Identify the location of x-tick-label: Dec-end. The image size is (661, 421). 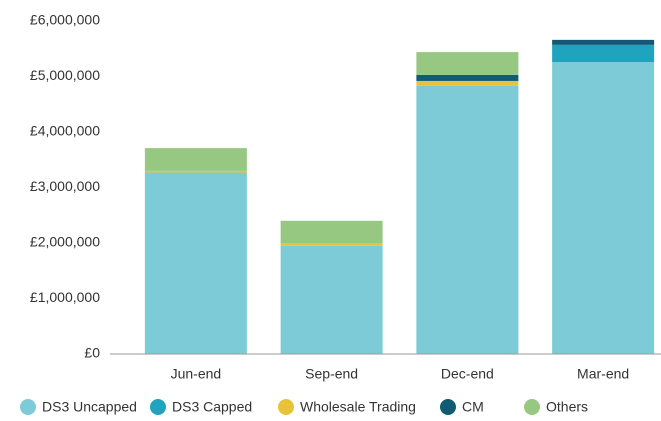
(467, 374).